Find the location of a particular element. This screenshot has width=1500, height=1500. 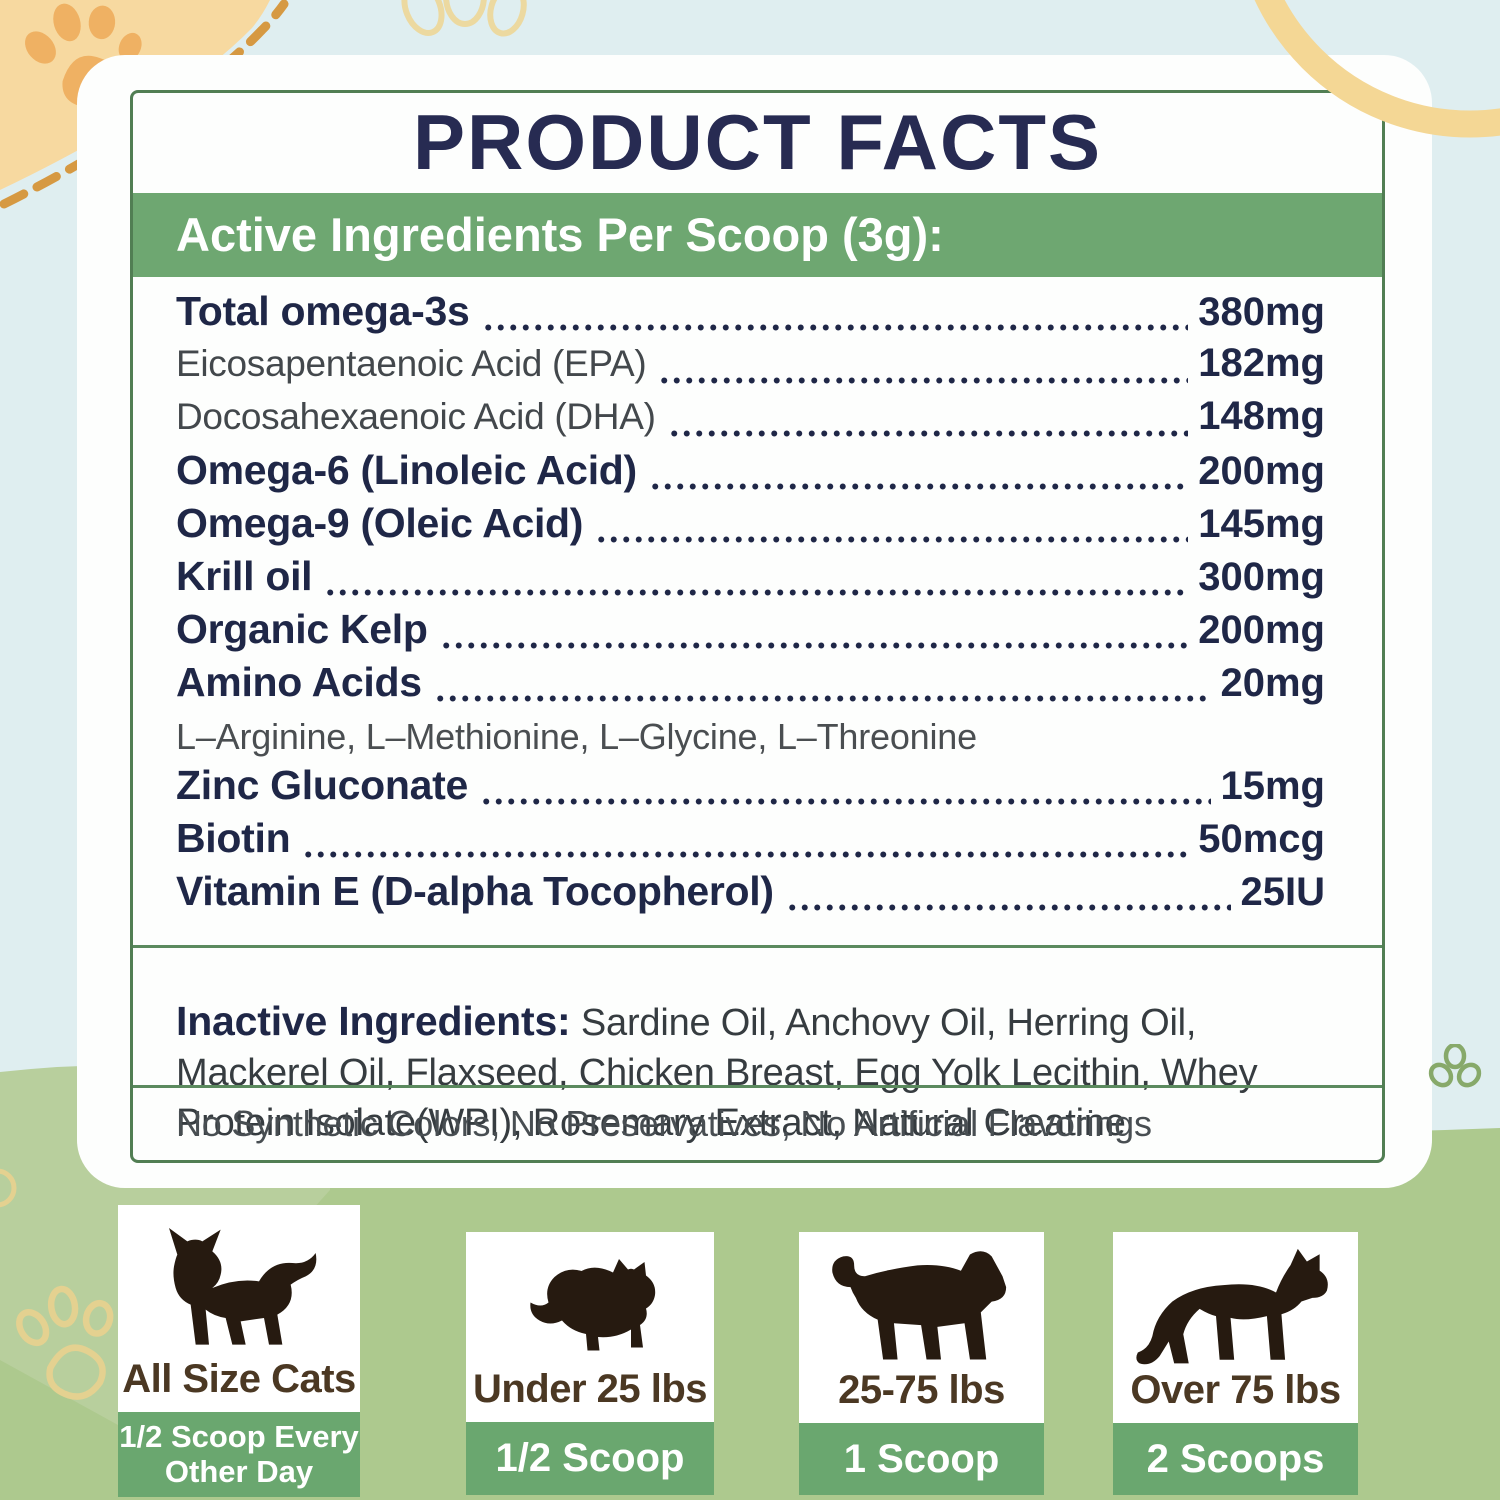

dosage-card-large-dogs: Over 75 lbs 2 Scoops is located at coordinates (1235, 1363).